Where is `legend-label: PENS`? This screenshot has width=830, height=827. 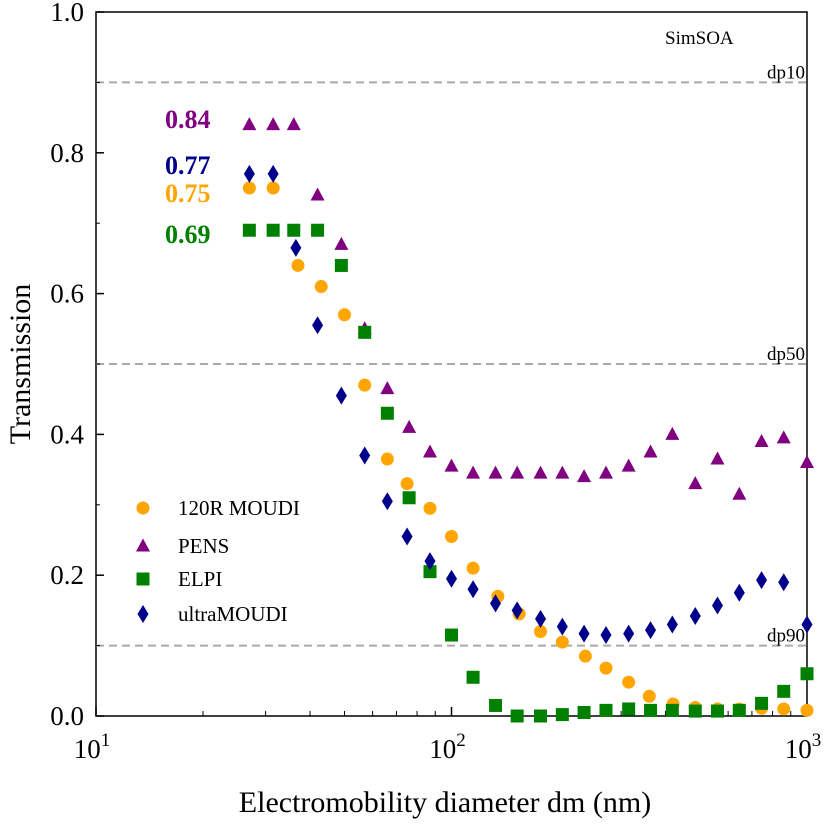
legend-label: PENS is located at coordinates (203, 546).